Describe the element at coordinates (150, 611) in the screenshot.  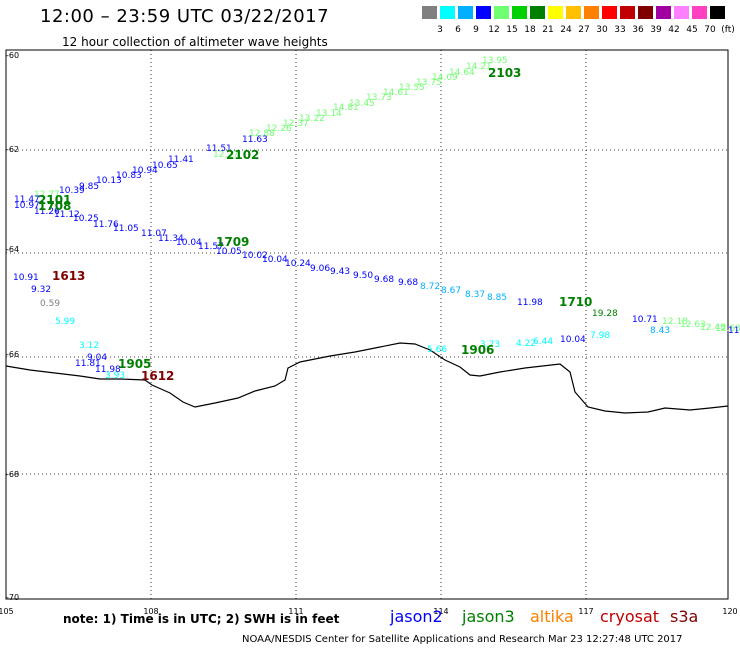
I see `lon-label: 108` at that location.